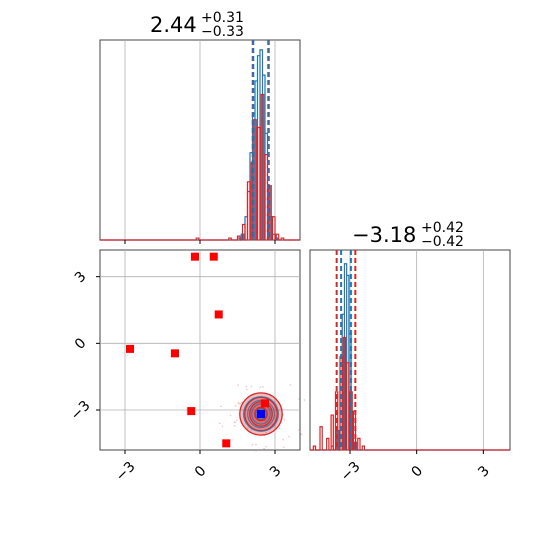  What do you see at coordinates (126, 472) in the screenshot?
I see `bottom-left-xtick-label-0: −3` at bounding box center [126, 472].